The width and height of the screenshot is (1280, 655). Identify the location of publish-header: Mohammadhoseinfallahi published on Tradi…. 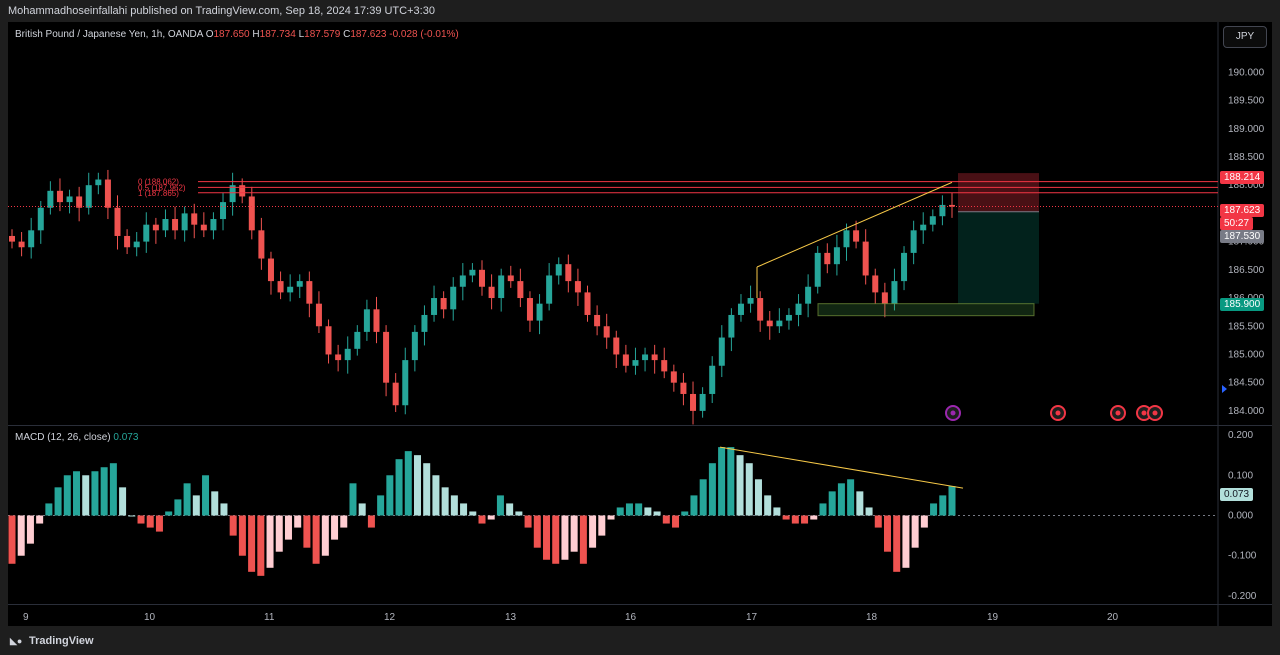
(640, 11).